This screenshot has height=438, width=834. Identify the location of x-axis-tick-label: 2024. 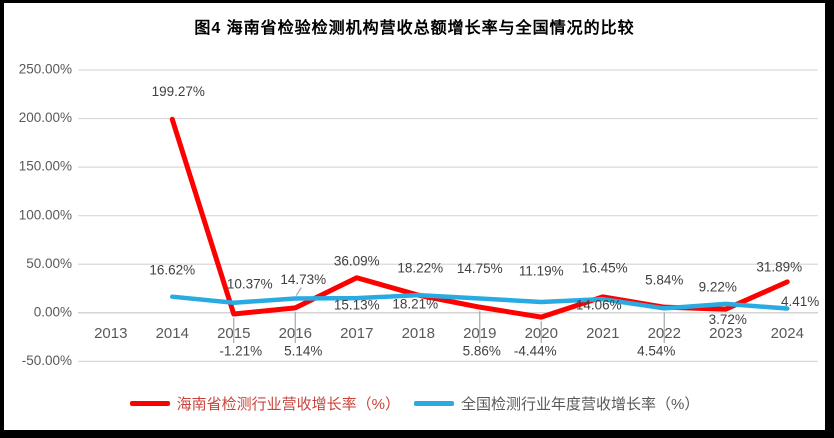
(787, 333).